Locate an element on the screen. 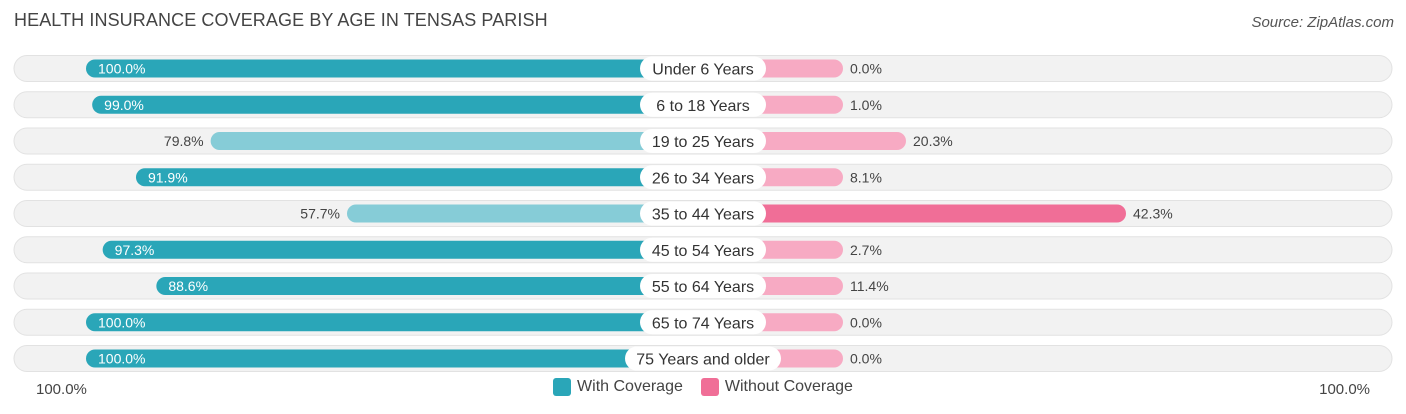 The image size is (1406, 414). axis-left-label: 100.0% is located at coordinates (61, 389).